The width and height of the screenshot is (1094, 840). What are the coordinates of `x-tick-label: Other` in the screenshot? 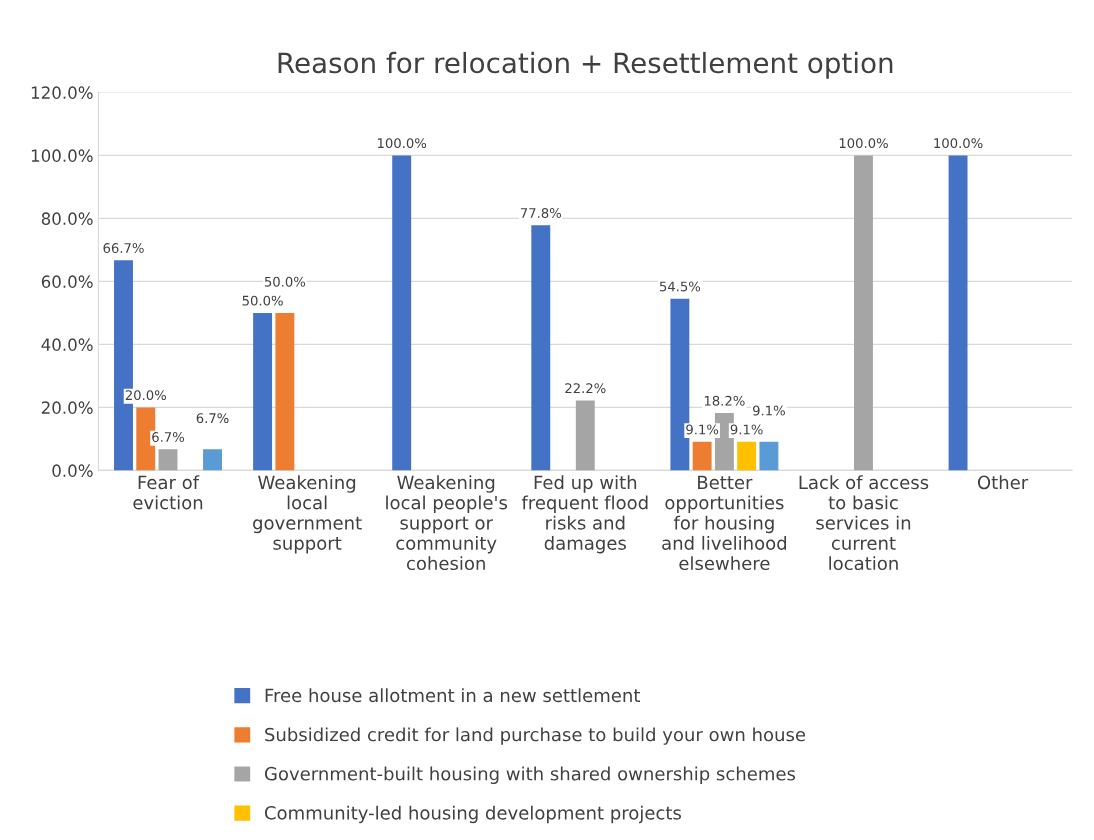 It's located at (1003, 482).